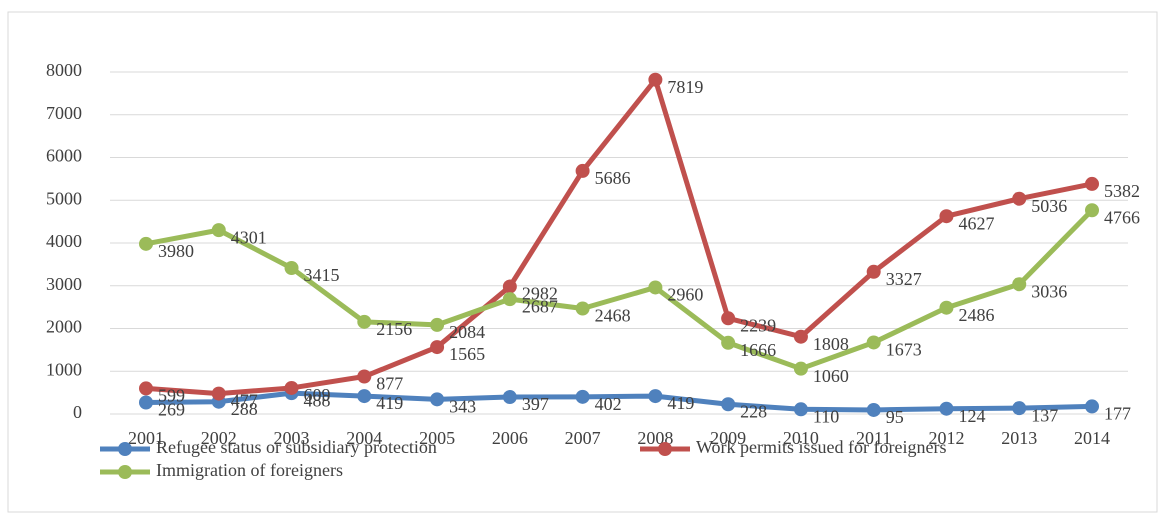 The image size is (1158, 513). I want to click on legend-label: Work permits issued for foreigners, so click(821, 447).